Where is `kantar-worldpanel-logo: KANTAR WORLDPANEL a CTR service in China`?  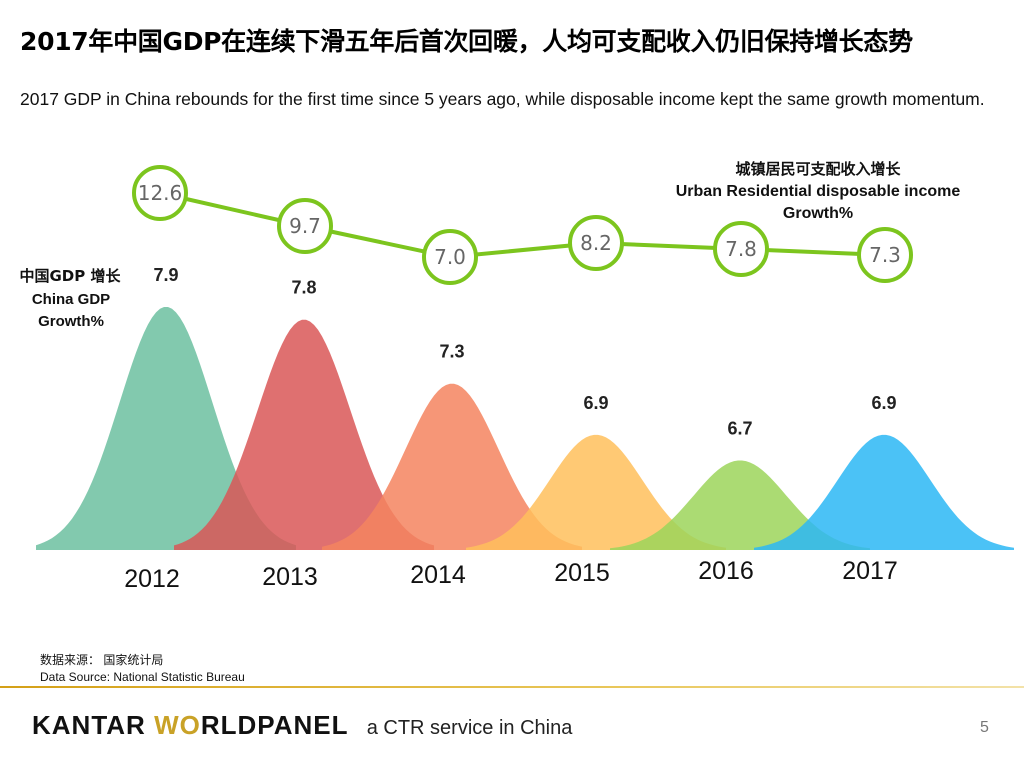
kantar-worldpanel-logo: KANTAR WORLDPANEL a CTR service in China is located at coordinates (302, 725).